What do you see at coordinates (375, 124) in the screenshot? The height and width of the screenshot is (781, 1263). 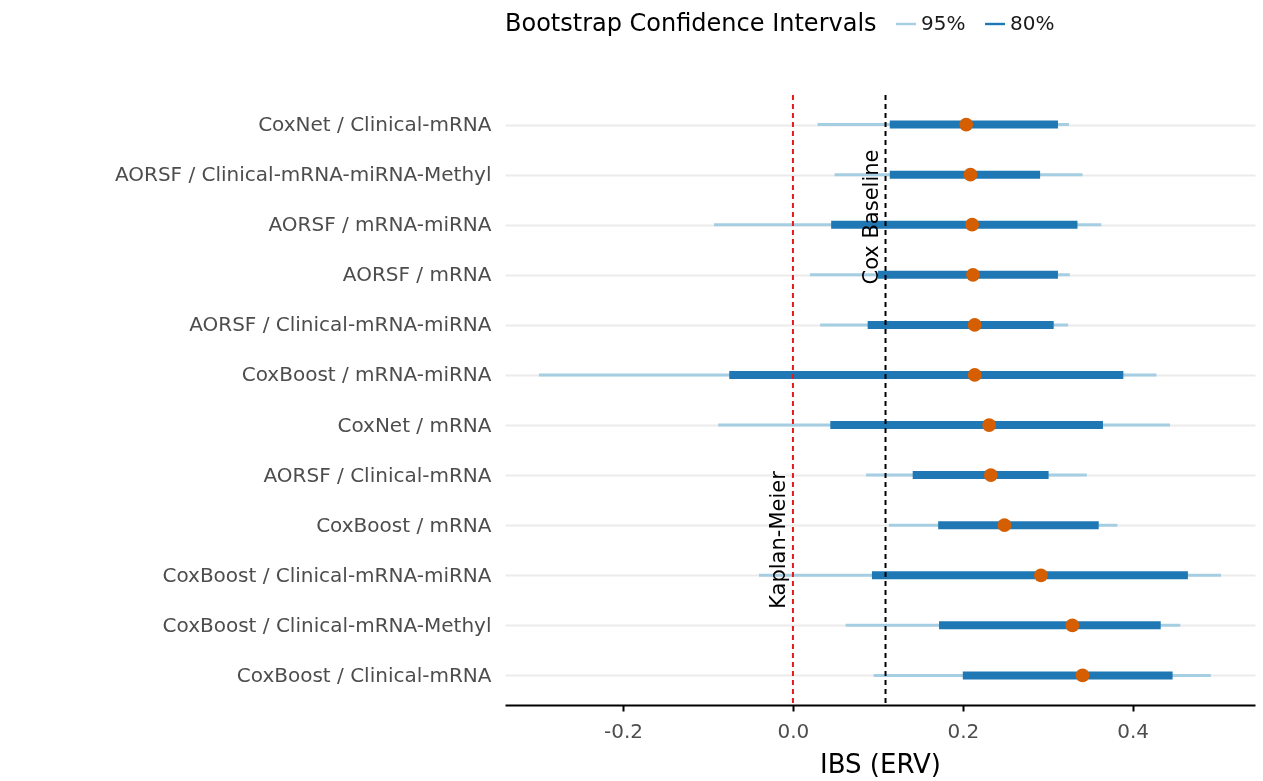 I see `y-tick-label: CoxNet / Clinical-mRNA` at bounding box center [375, 124].